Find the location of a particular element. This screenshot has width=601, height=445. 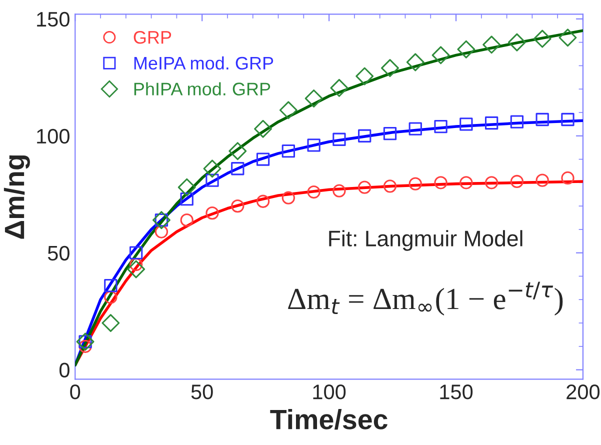

x-tick-label: 200 is located at coordinates (583, 392).